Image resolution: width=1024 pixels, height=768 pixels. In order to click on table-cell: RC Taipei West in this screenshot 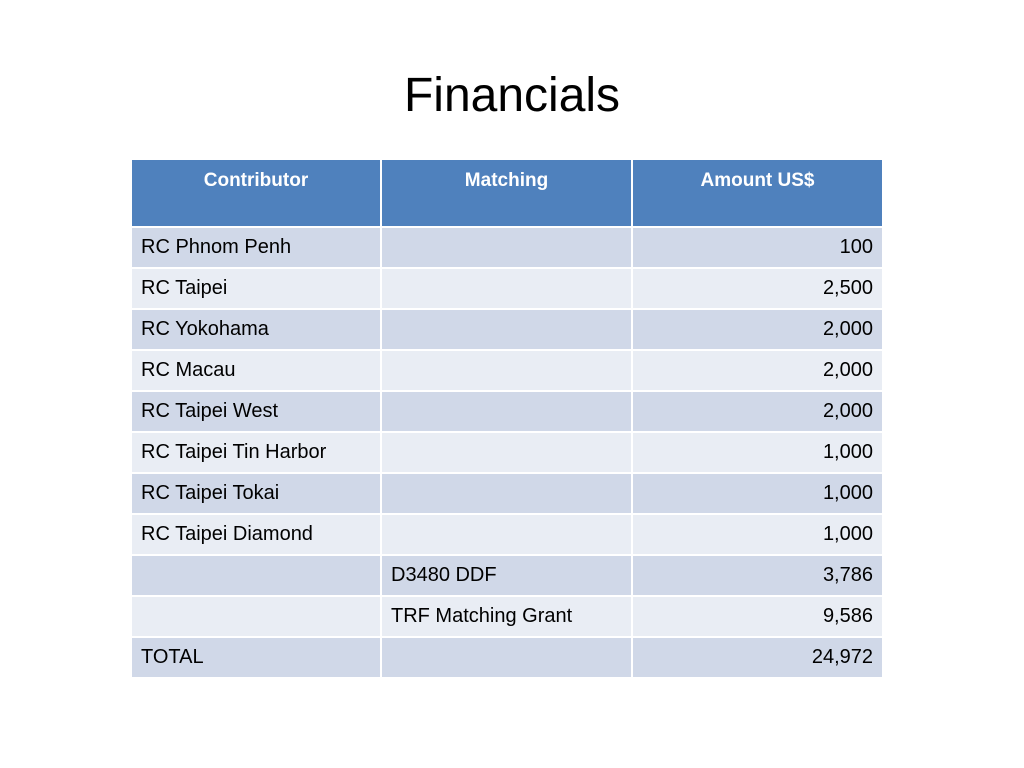, I will do `click(256, 411)`.